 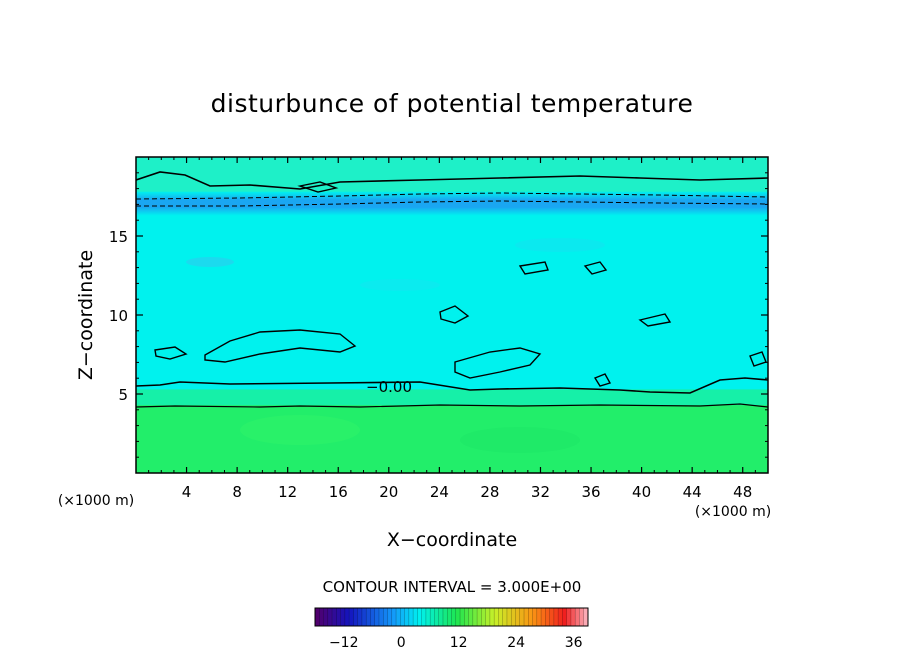 What do you see at coordinates (456, 643) in the screenshot?
I see `colorbar-ticks: −12 0 12 24 36` at bounding box center [456, 643].